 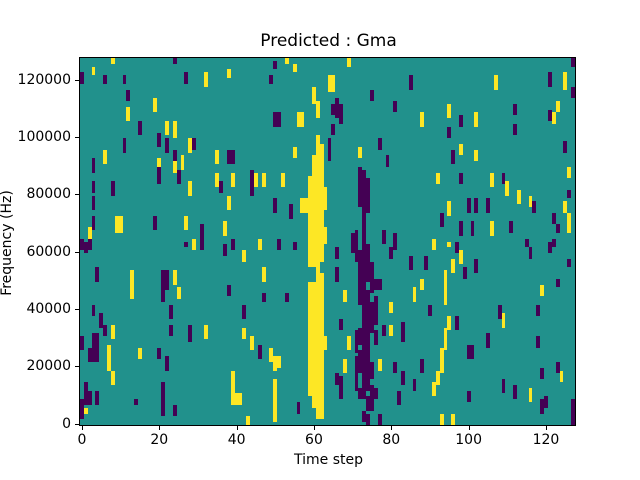 What do you see at coordinates (82, 440) in the screenshot?
I see `x-tick-label: 0` at bounding box center [82, 440].